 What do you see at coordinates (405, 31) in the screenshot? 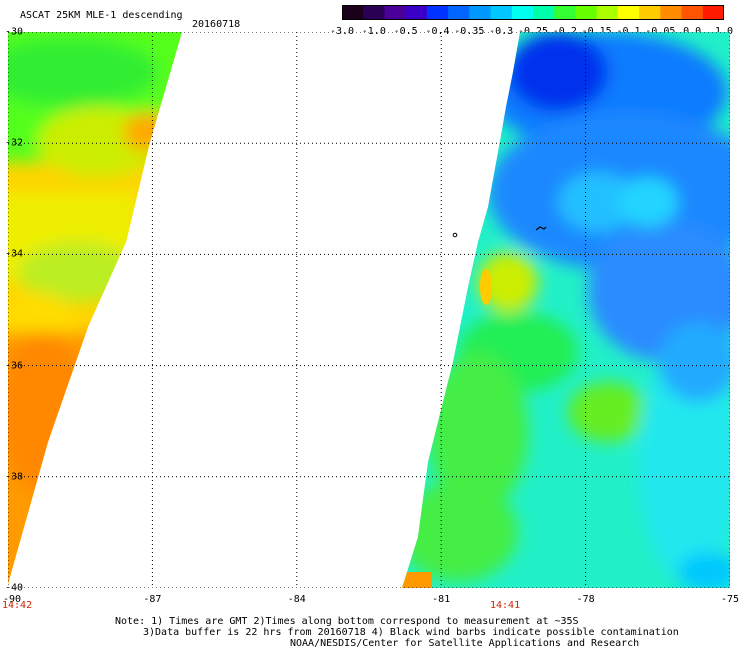
I see `colorbar-tick-label: -0.5` at bounding box center [405, 31].